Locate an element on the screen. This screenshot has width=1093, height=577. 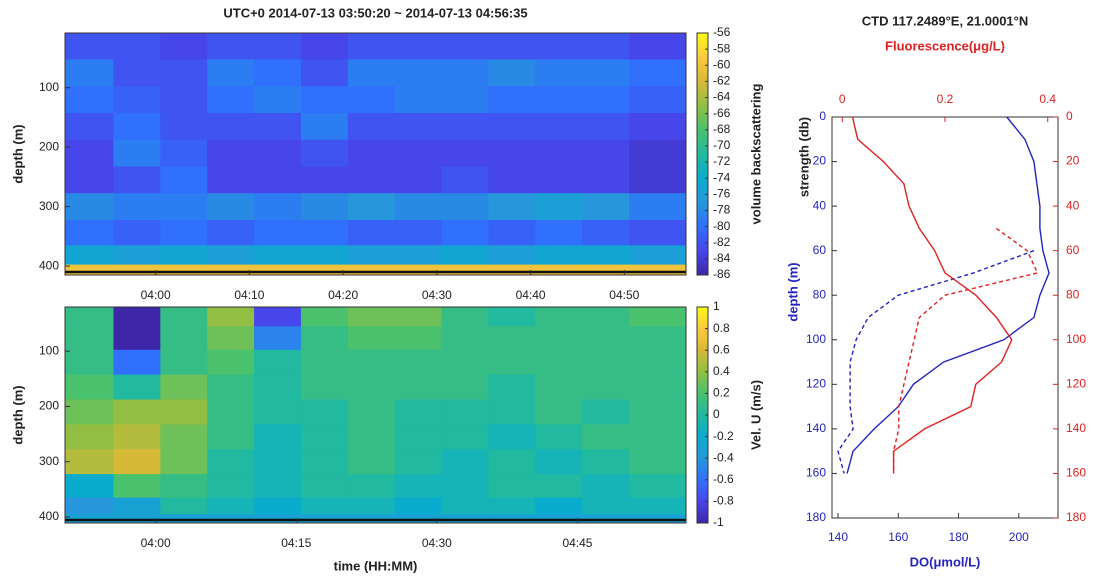
y2-tick-label: 100 is located at coordinates (1076, 339).